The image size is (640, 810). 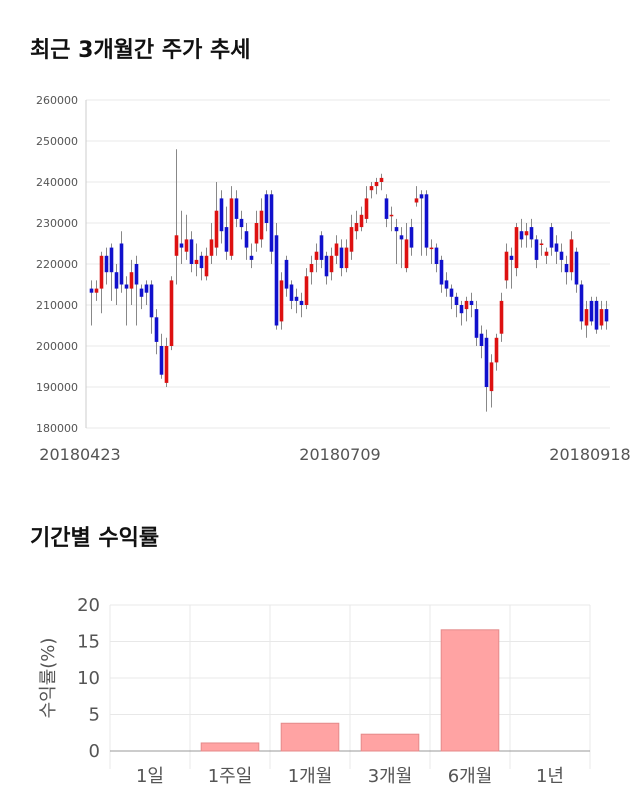 What do you see at coordinates (57, 264) in the screenshot?
I see `y-tick-label: 220000` at bounding box center [57, 264].